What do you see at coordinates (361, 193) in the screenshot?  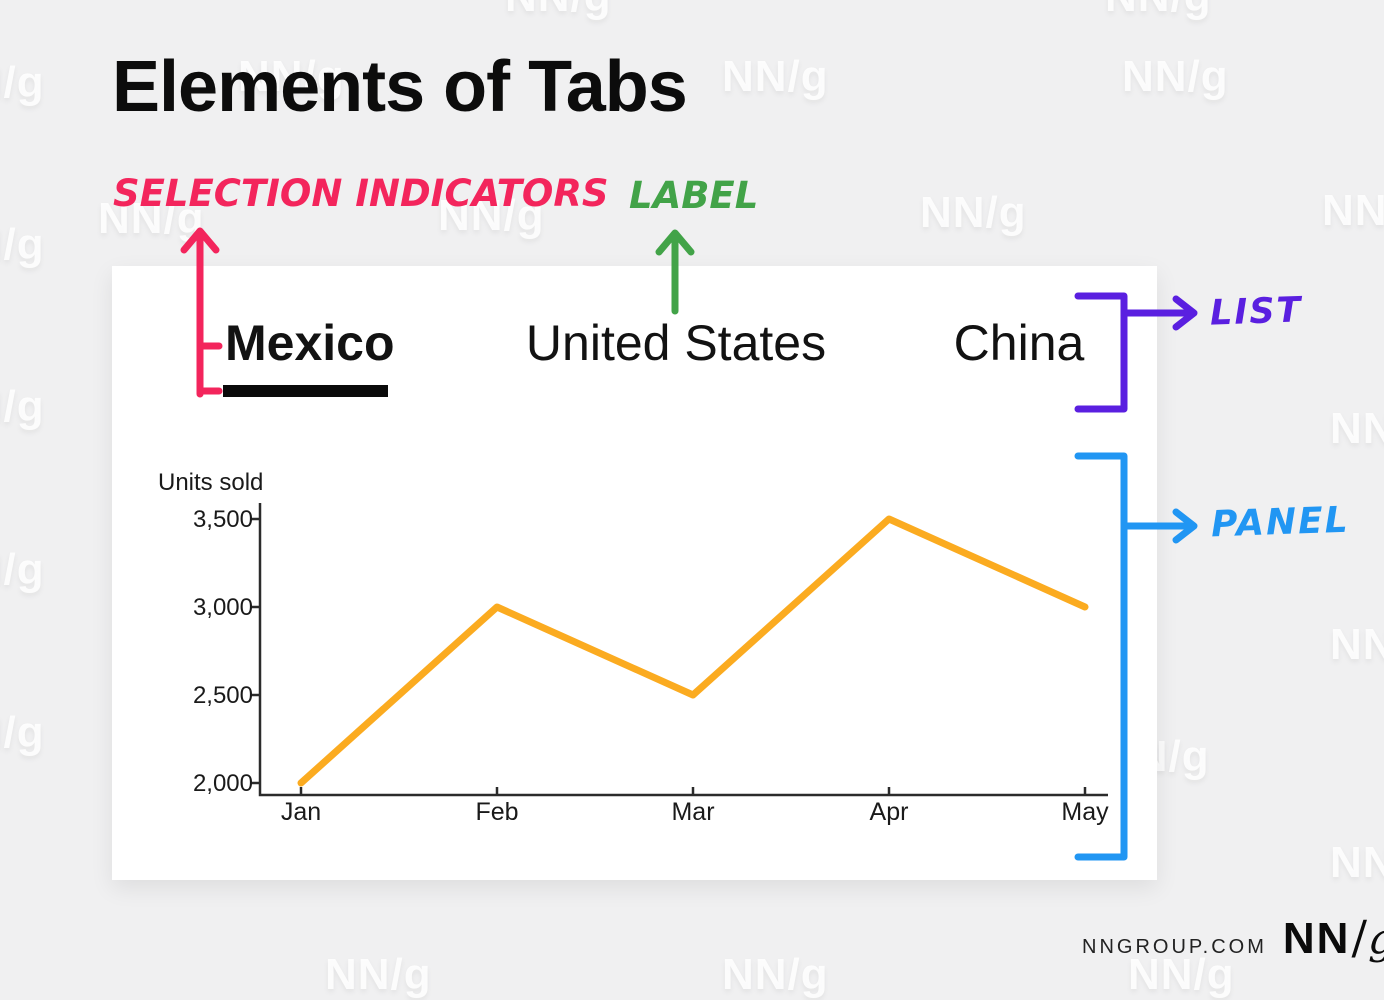 I see `annotation-selection-indicators: SELECTION INDICATORS` at bounding box center [361, 193].